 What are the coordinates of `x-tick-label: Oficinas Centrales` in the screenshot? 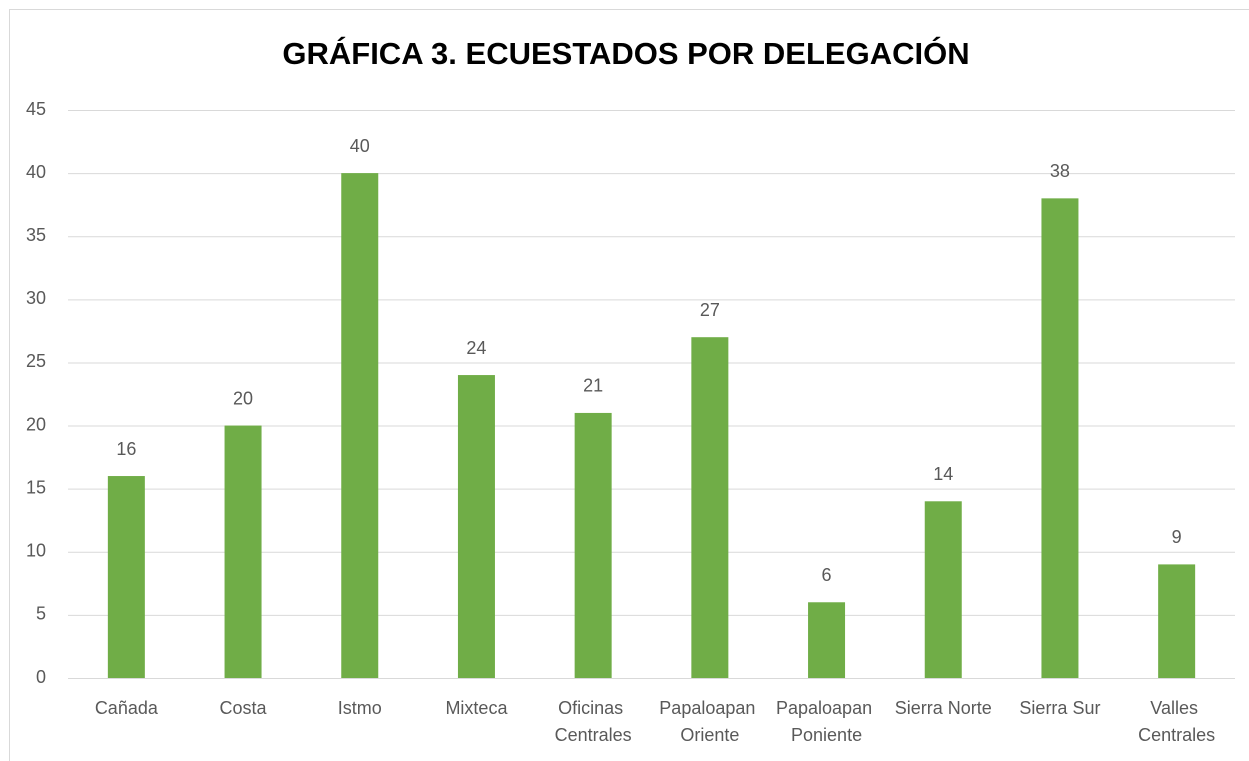 It's located at (593, 721).